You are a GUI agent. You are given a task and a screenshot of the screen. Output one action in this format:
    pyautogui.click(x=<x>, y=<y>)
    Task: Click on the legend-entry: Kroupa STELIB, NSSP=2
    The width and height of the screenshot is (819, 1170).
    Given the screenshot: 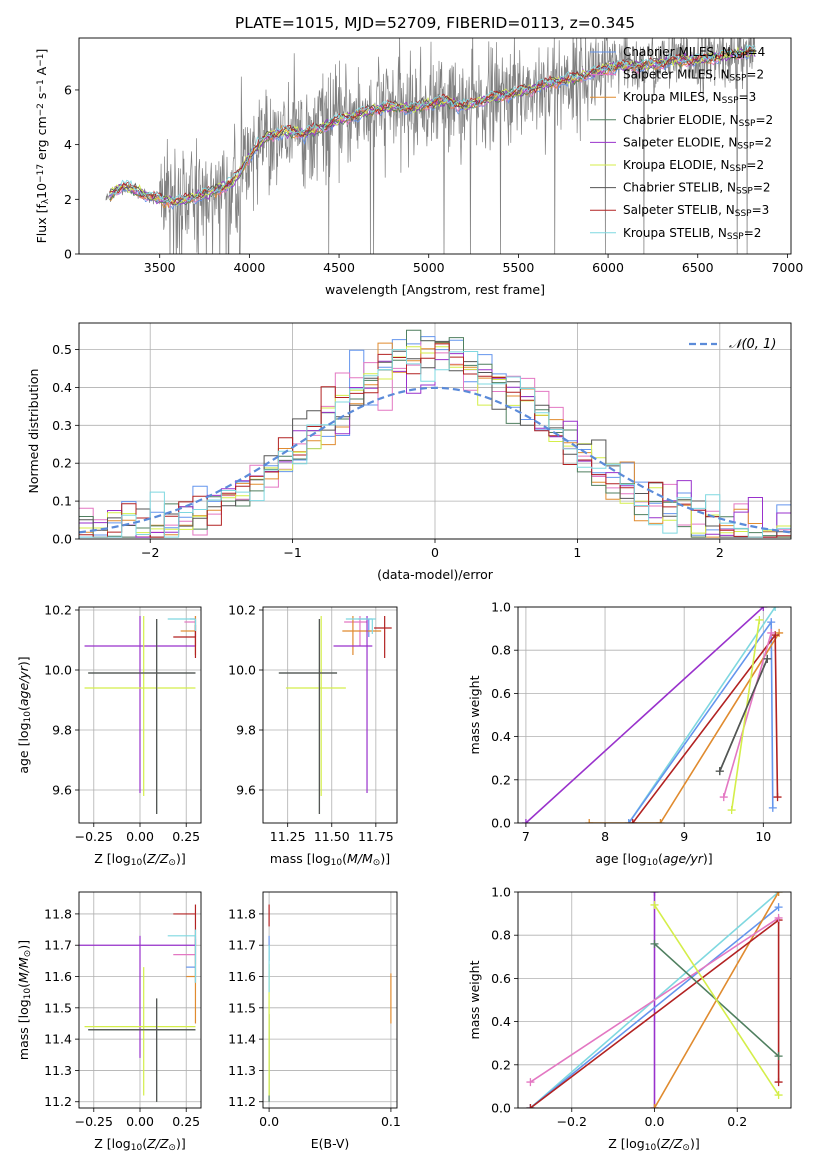 What is the action you would take?
    pyautogui.click(x=692, y=234)
    